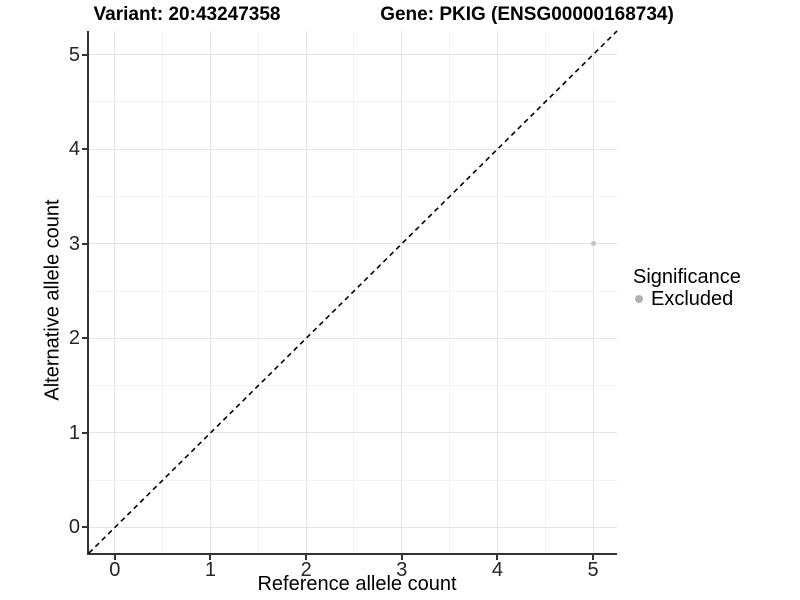 The height and width of the screenshot is (600, 800). Describe the element at coordinates (687, 277) in the screenshot. I see `legend-title: Significance` at that location.